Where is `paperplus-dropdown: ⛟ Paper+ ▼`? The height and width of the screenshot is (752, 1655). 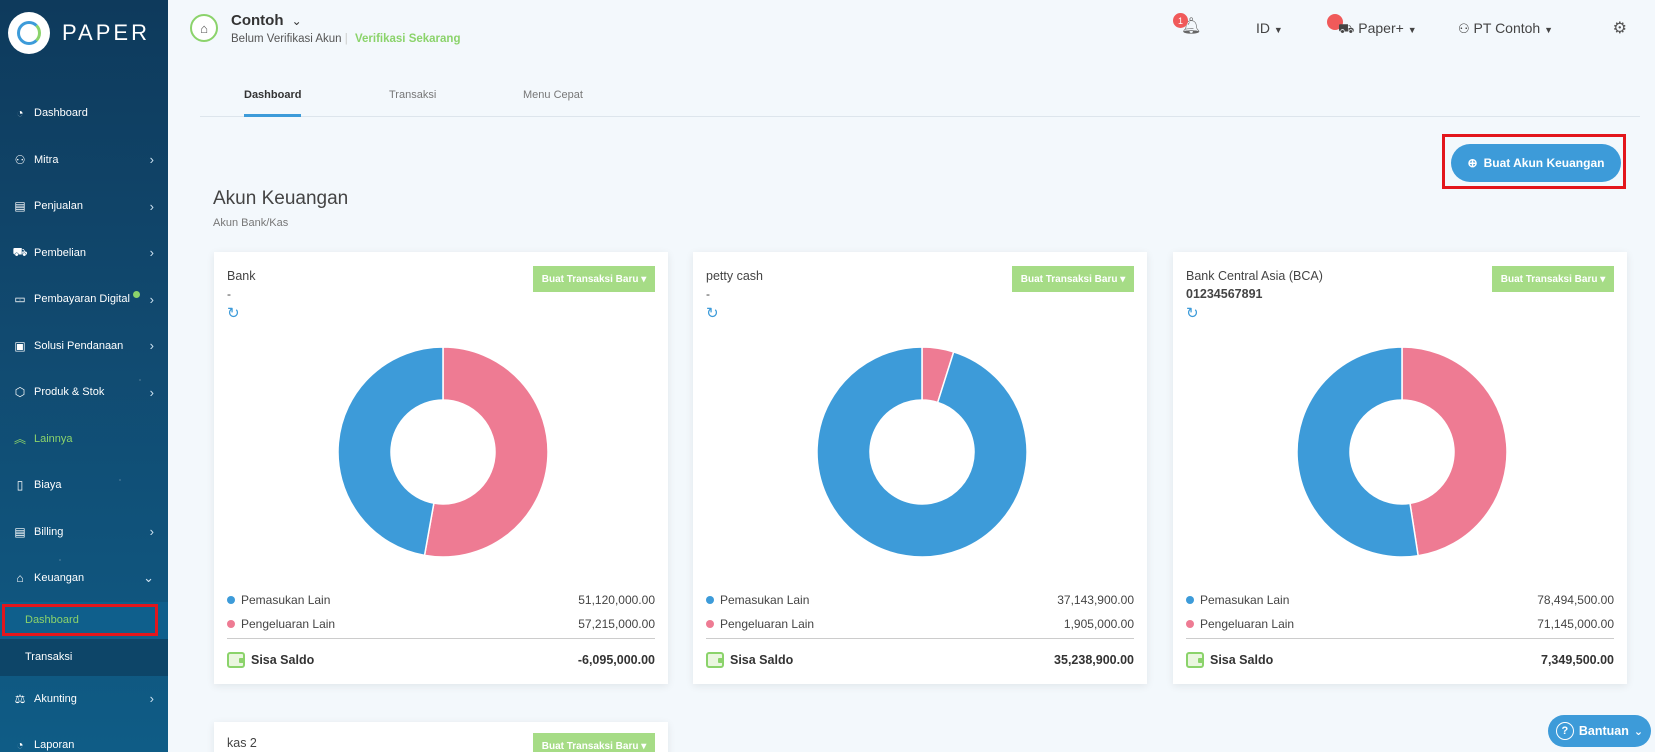 paperplus-dropdown: ⛟ Paper+ ▼ is located at coordinates (1377, 29).